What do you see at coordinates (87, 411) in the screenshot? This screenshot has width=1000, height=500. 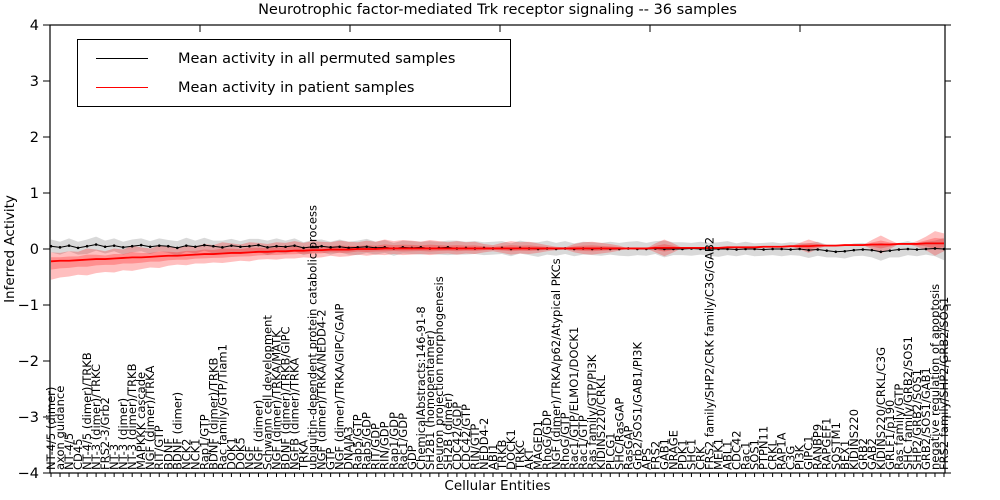 I see `entity-label: NT-4/5 (dimer)/TRKB` at bounding box center [87, 411].